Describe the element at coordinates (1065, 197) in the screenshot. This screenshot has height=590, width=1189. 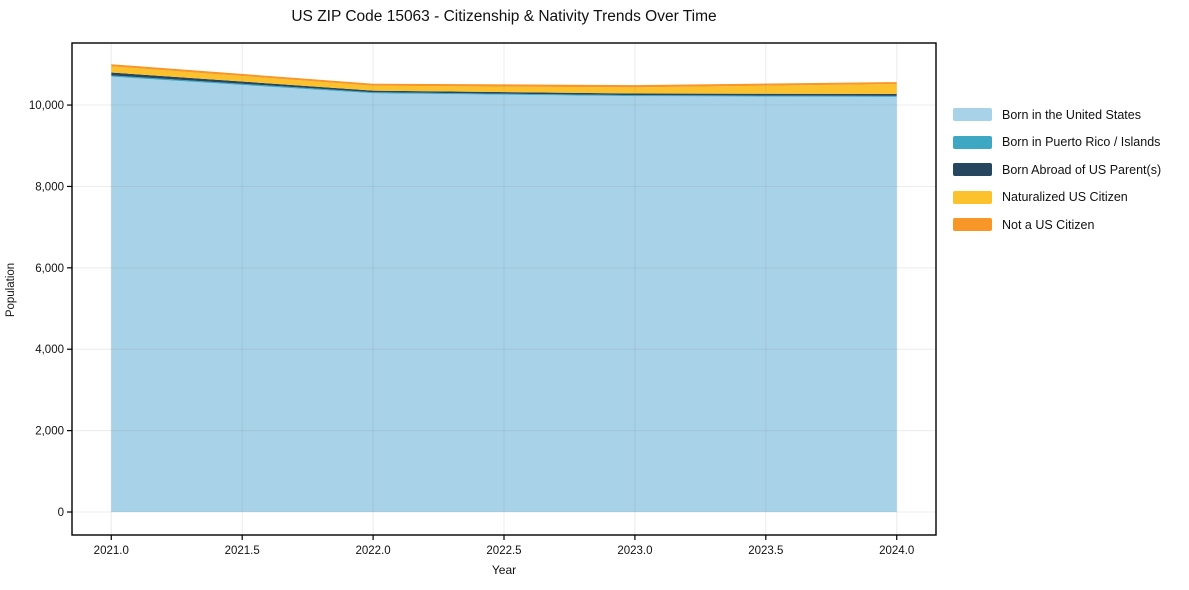
I see `legend-label: Naturalized US Citizen` at that location.